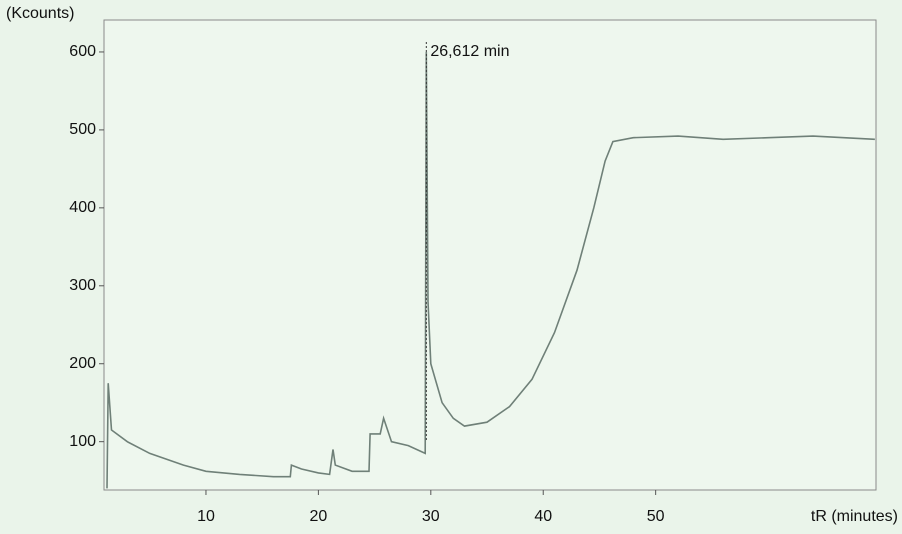  What do you see at coordinates (431, 516) in the screenshot?
I see `x-tick-label: 30` at bounding box center [431, 516].